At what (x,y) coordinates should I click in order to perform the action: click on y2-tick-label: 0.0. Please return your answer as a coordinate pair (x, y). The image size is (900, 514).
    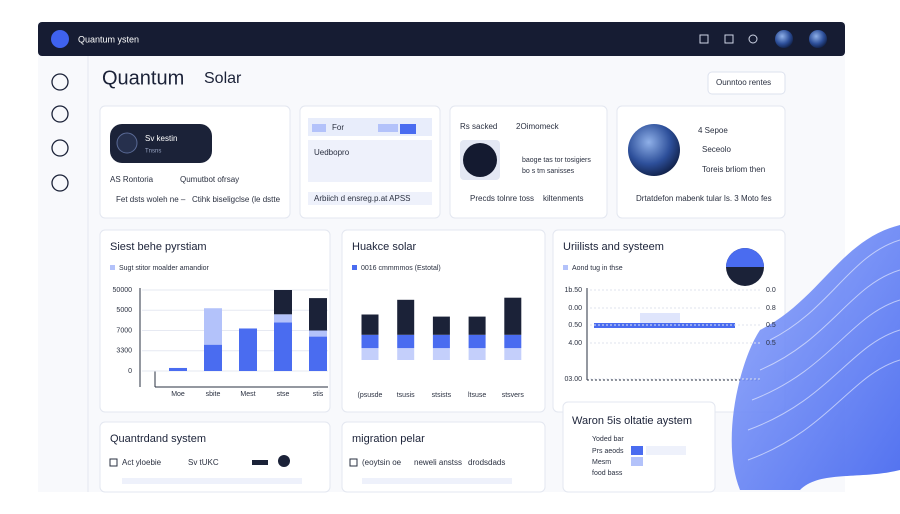
    Looking at the image, I should click on (771, 290).